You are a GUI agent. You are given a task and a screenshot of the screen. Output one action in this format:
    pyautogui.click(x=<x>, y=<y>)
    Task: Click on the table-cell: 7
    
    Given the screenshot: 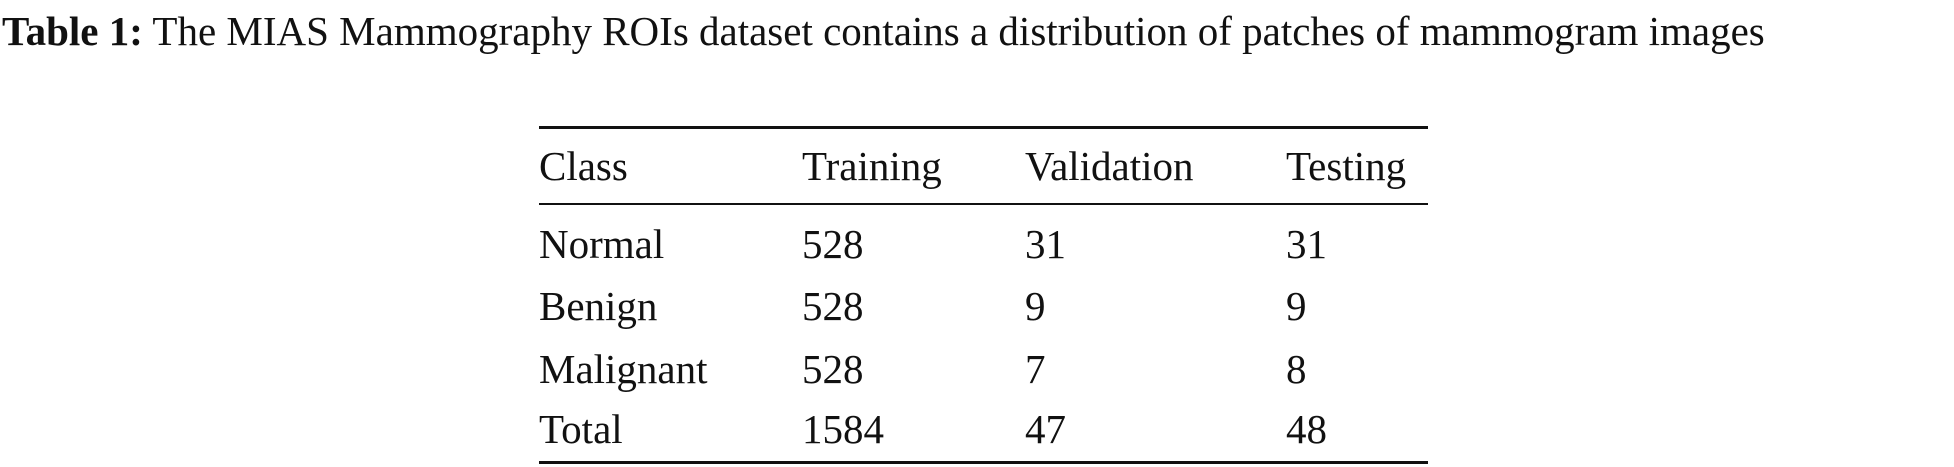 What is the action you would take?
    pyautogui.click(x=1035, y=369)
    